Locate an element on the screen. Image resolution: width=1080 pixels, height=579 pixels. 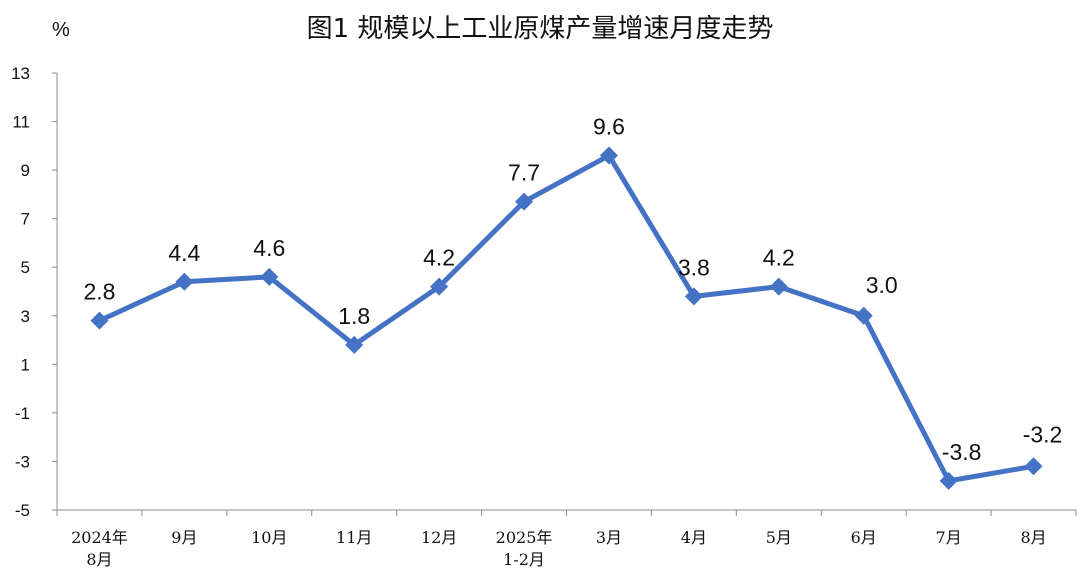
x-tick-label: 5月 is located at coordinates (779, 537).